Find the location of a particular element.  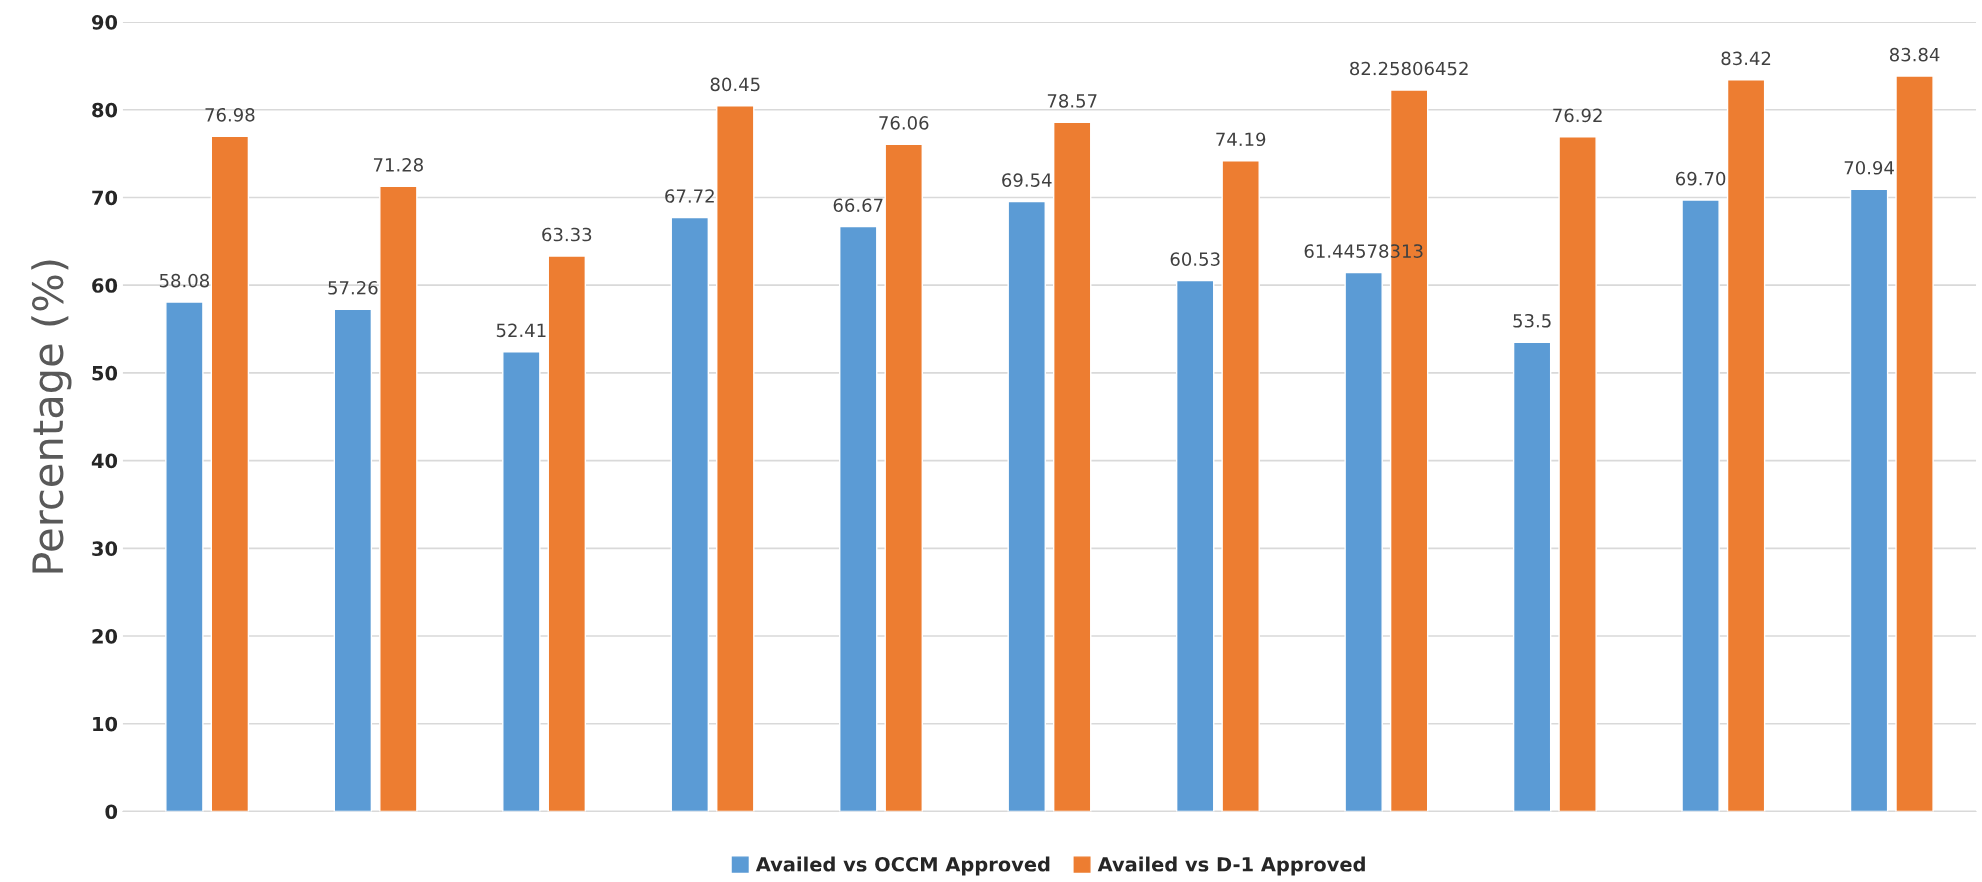

data-label: 71.28 is located at coordinates (398, 164).